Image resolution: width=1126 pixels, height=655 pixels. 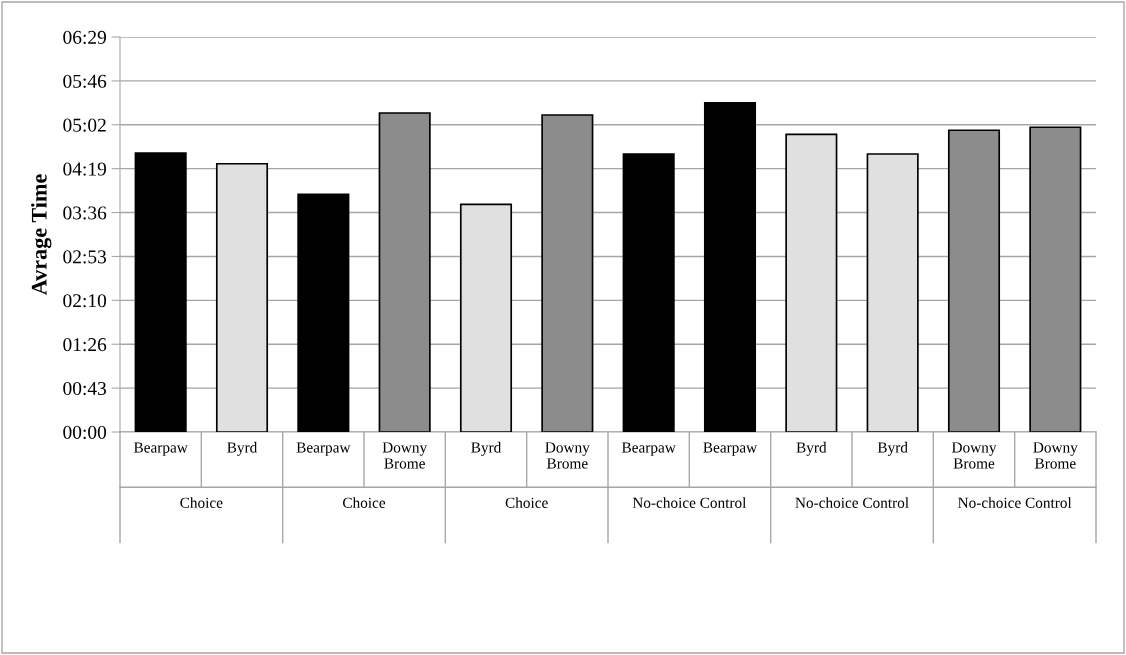 I want to click on y-tick-label: 06:29, so click(x=85, y=37).